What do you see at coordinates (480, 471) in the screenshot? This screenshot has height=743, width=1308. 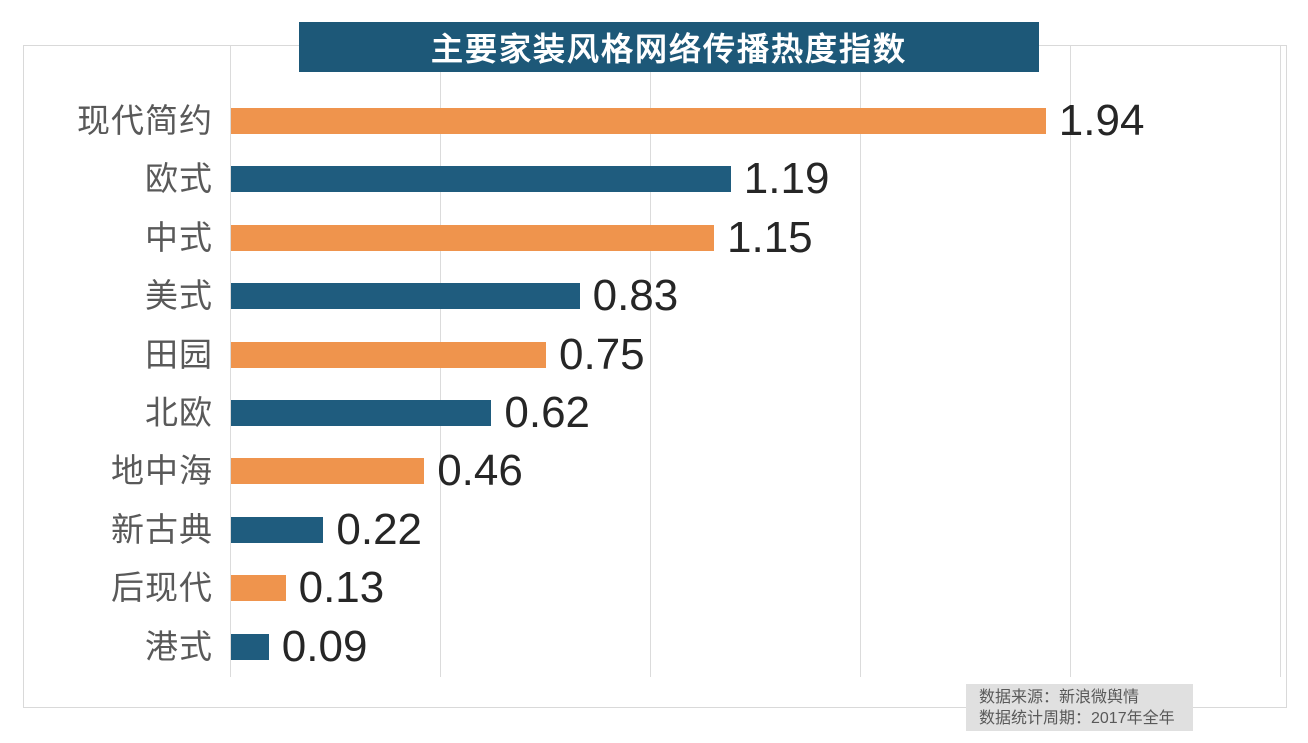 I see `value-label: 0.46` at bounding box center [480, 471].